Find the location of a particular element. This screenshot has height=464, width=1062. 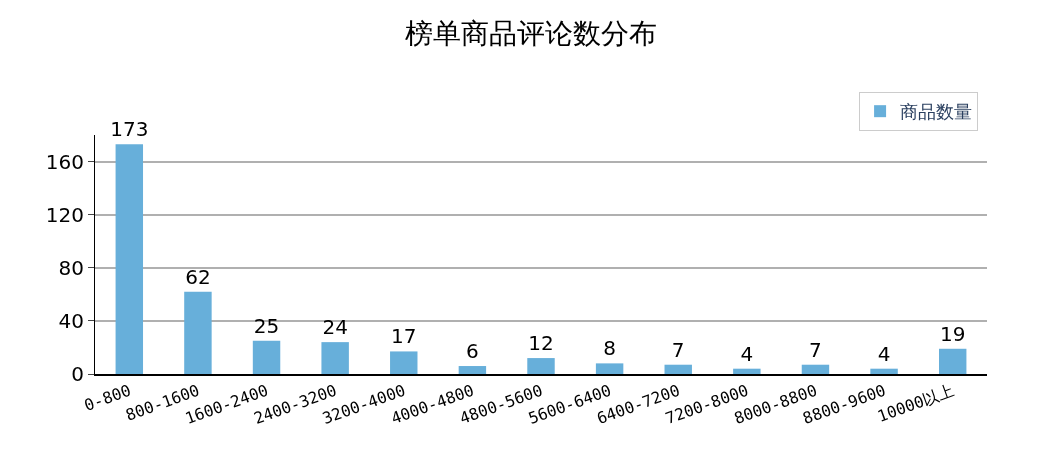

data-label: 17 is located at coordinates (404, 336).